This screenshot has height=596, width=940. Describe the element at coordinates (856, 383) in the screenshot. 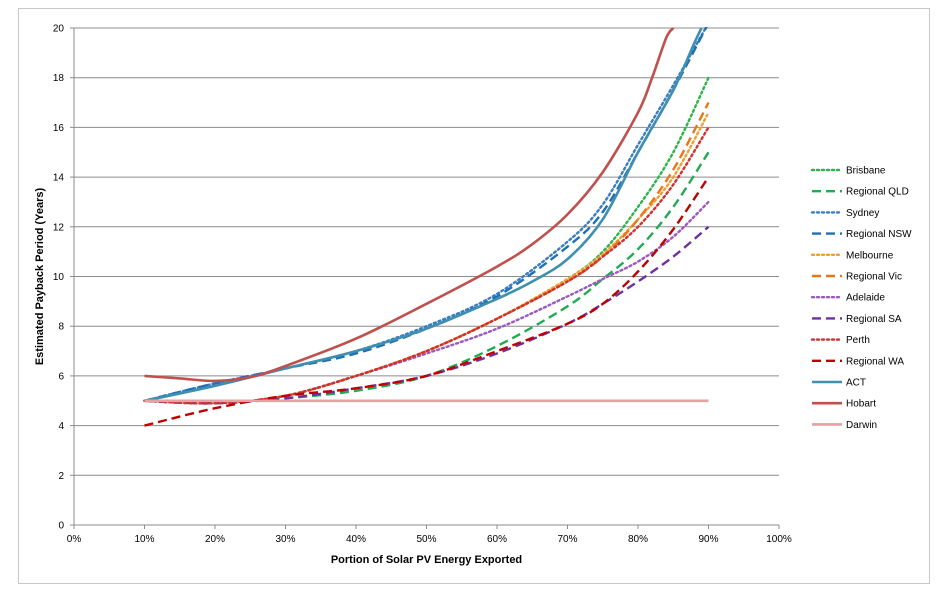

I see `legend-label-act: ACT` at that location.